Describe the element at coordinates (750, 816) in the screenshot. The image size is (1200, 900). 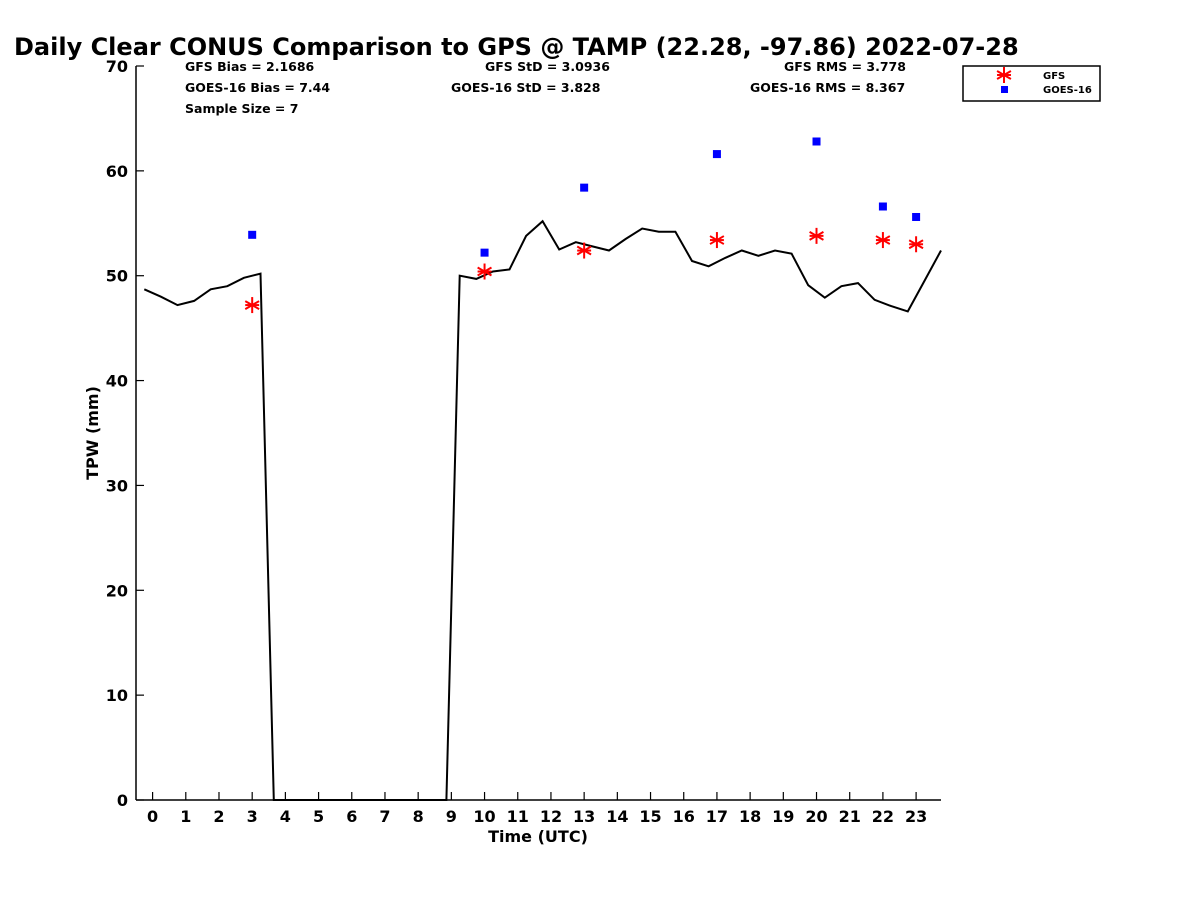
I see `x-tick-label: 18` at that location.